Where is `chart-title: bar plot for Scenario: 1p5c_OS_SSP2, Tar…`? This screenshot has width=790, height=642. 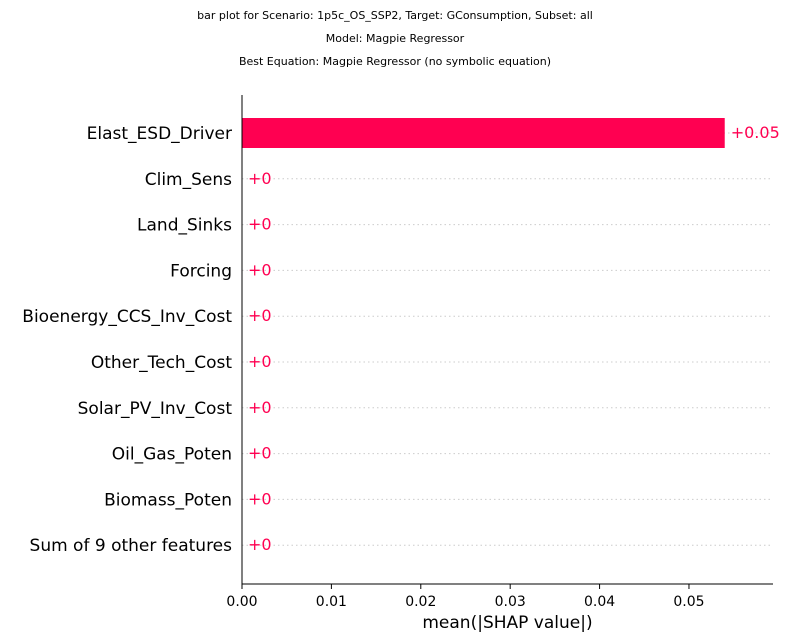
chart-title: bar plot for Scenario: 1p5c_OS_SSP2, Tar… is located at coordinates (395, 38).